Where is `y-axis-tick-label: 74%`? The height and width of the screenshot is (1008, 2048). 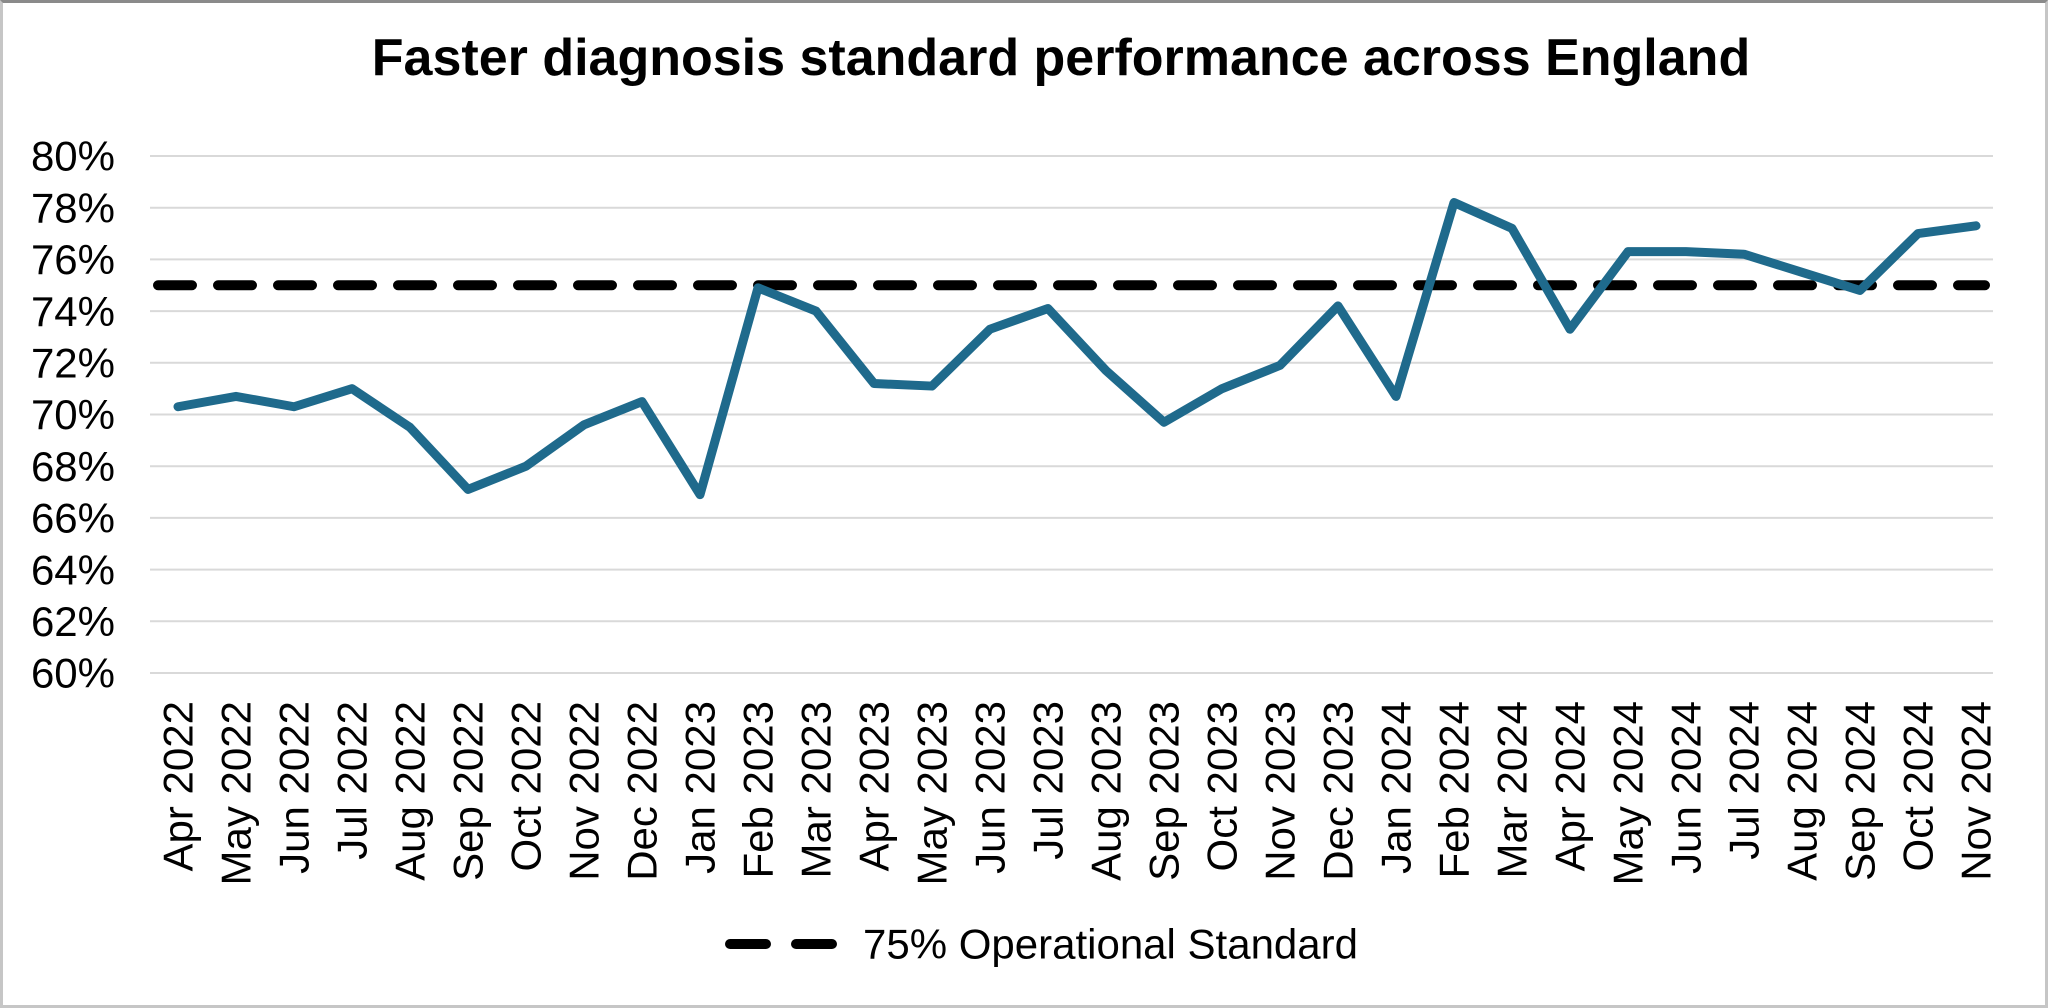
y-axis-tick-label: 74% is located at coordinates (73, 311).